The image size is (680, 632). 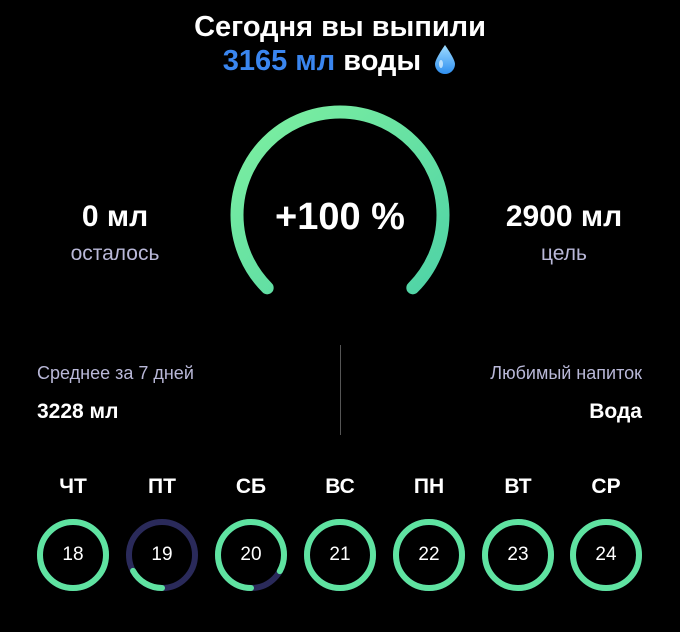 I want to click on day-ring: 18, so click(x=73, y=555).